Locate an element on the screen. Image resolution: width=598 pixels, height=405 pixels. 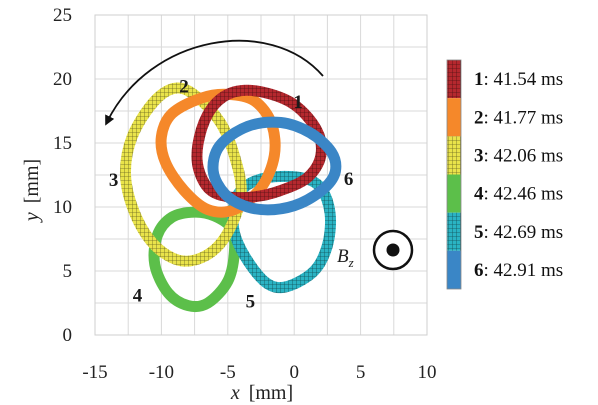
x-tick-label: -15 is located at coordinates (94, 372).